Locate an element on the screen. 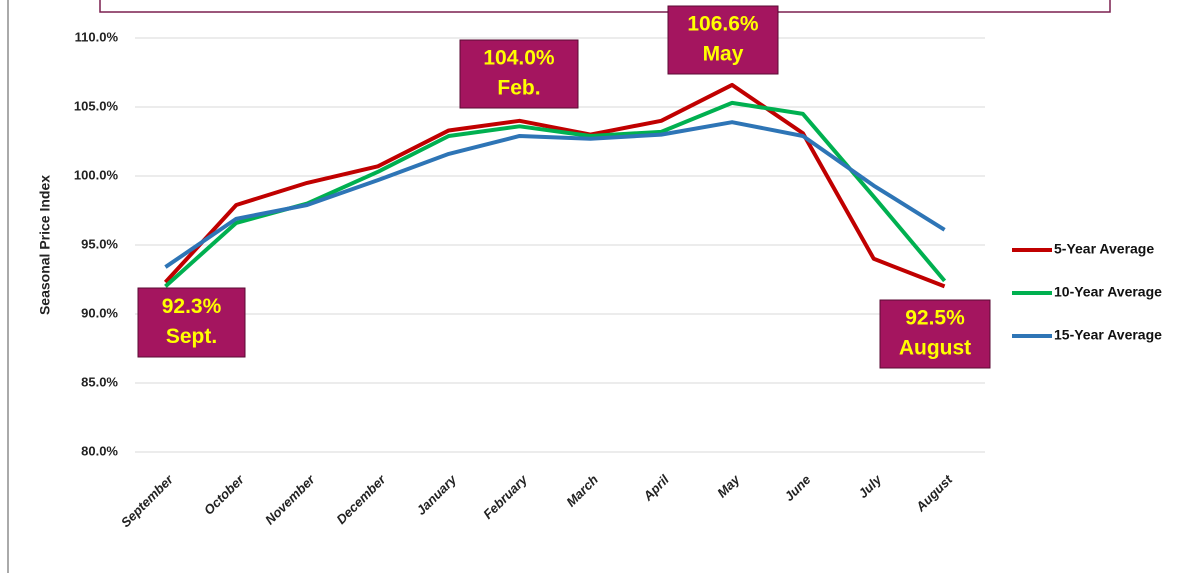  y-tick-label: 100.0% is located at coordinates (96, 174).